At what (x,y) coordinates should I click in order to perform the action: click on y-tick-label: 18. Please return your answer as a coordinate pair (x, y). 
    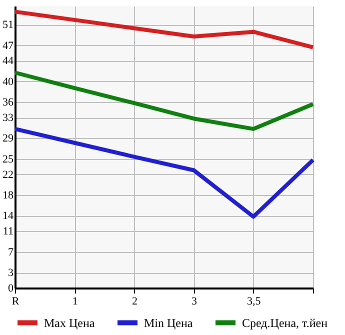
    Looking at the image, I should click on (8, 196).